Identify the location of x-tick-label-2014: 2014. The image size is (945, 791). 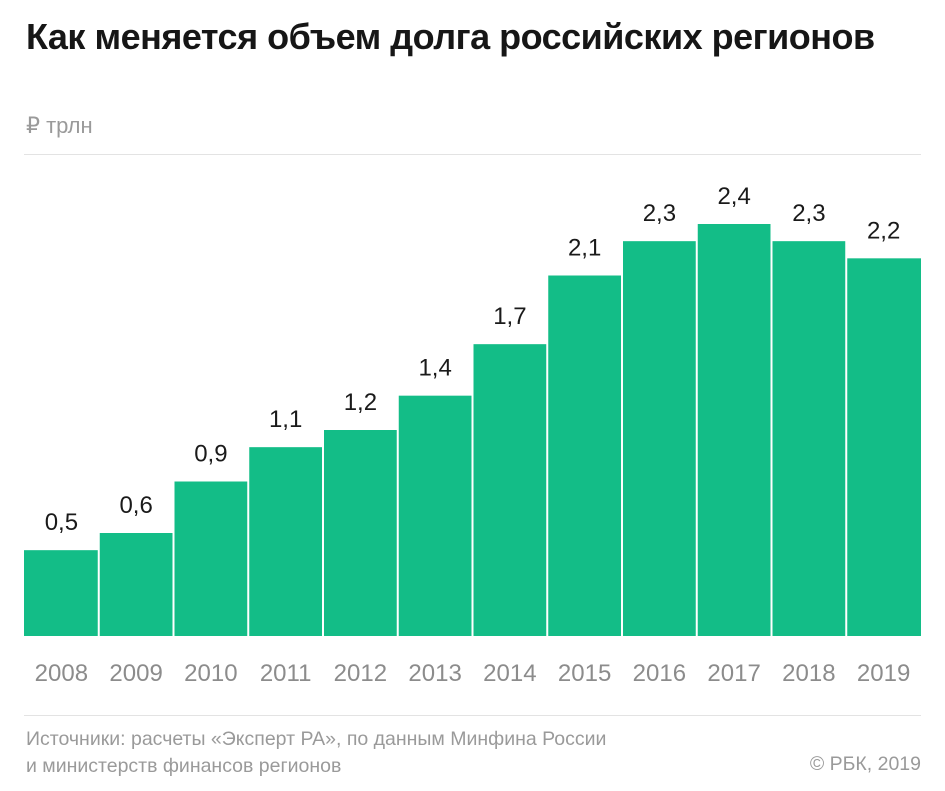
(509, 673).